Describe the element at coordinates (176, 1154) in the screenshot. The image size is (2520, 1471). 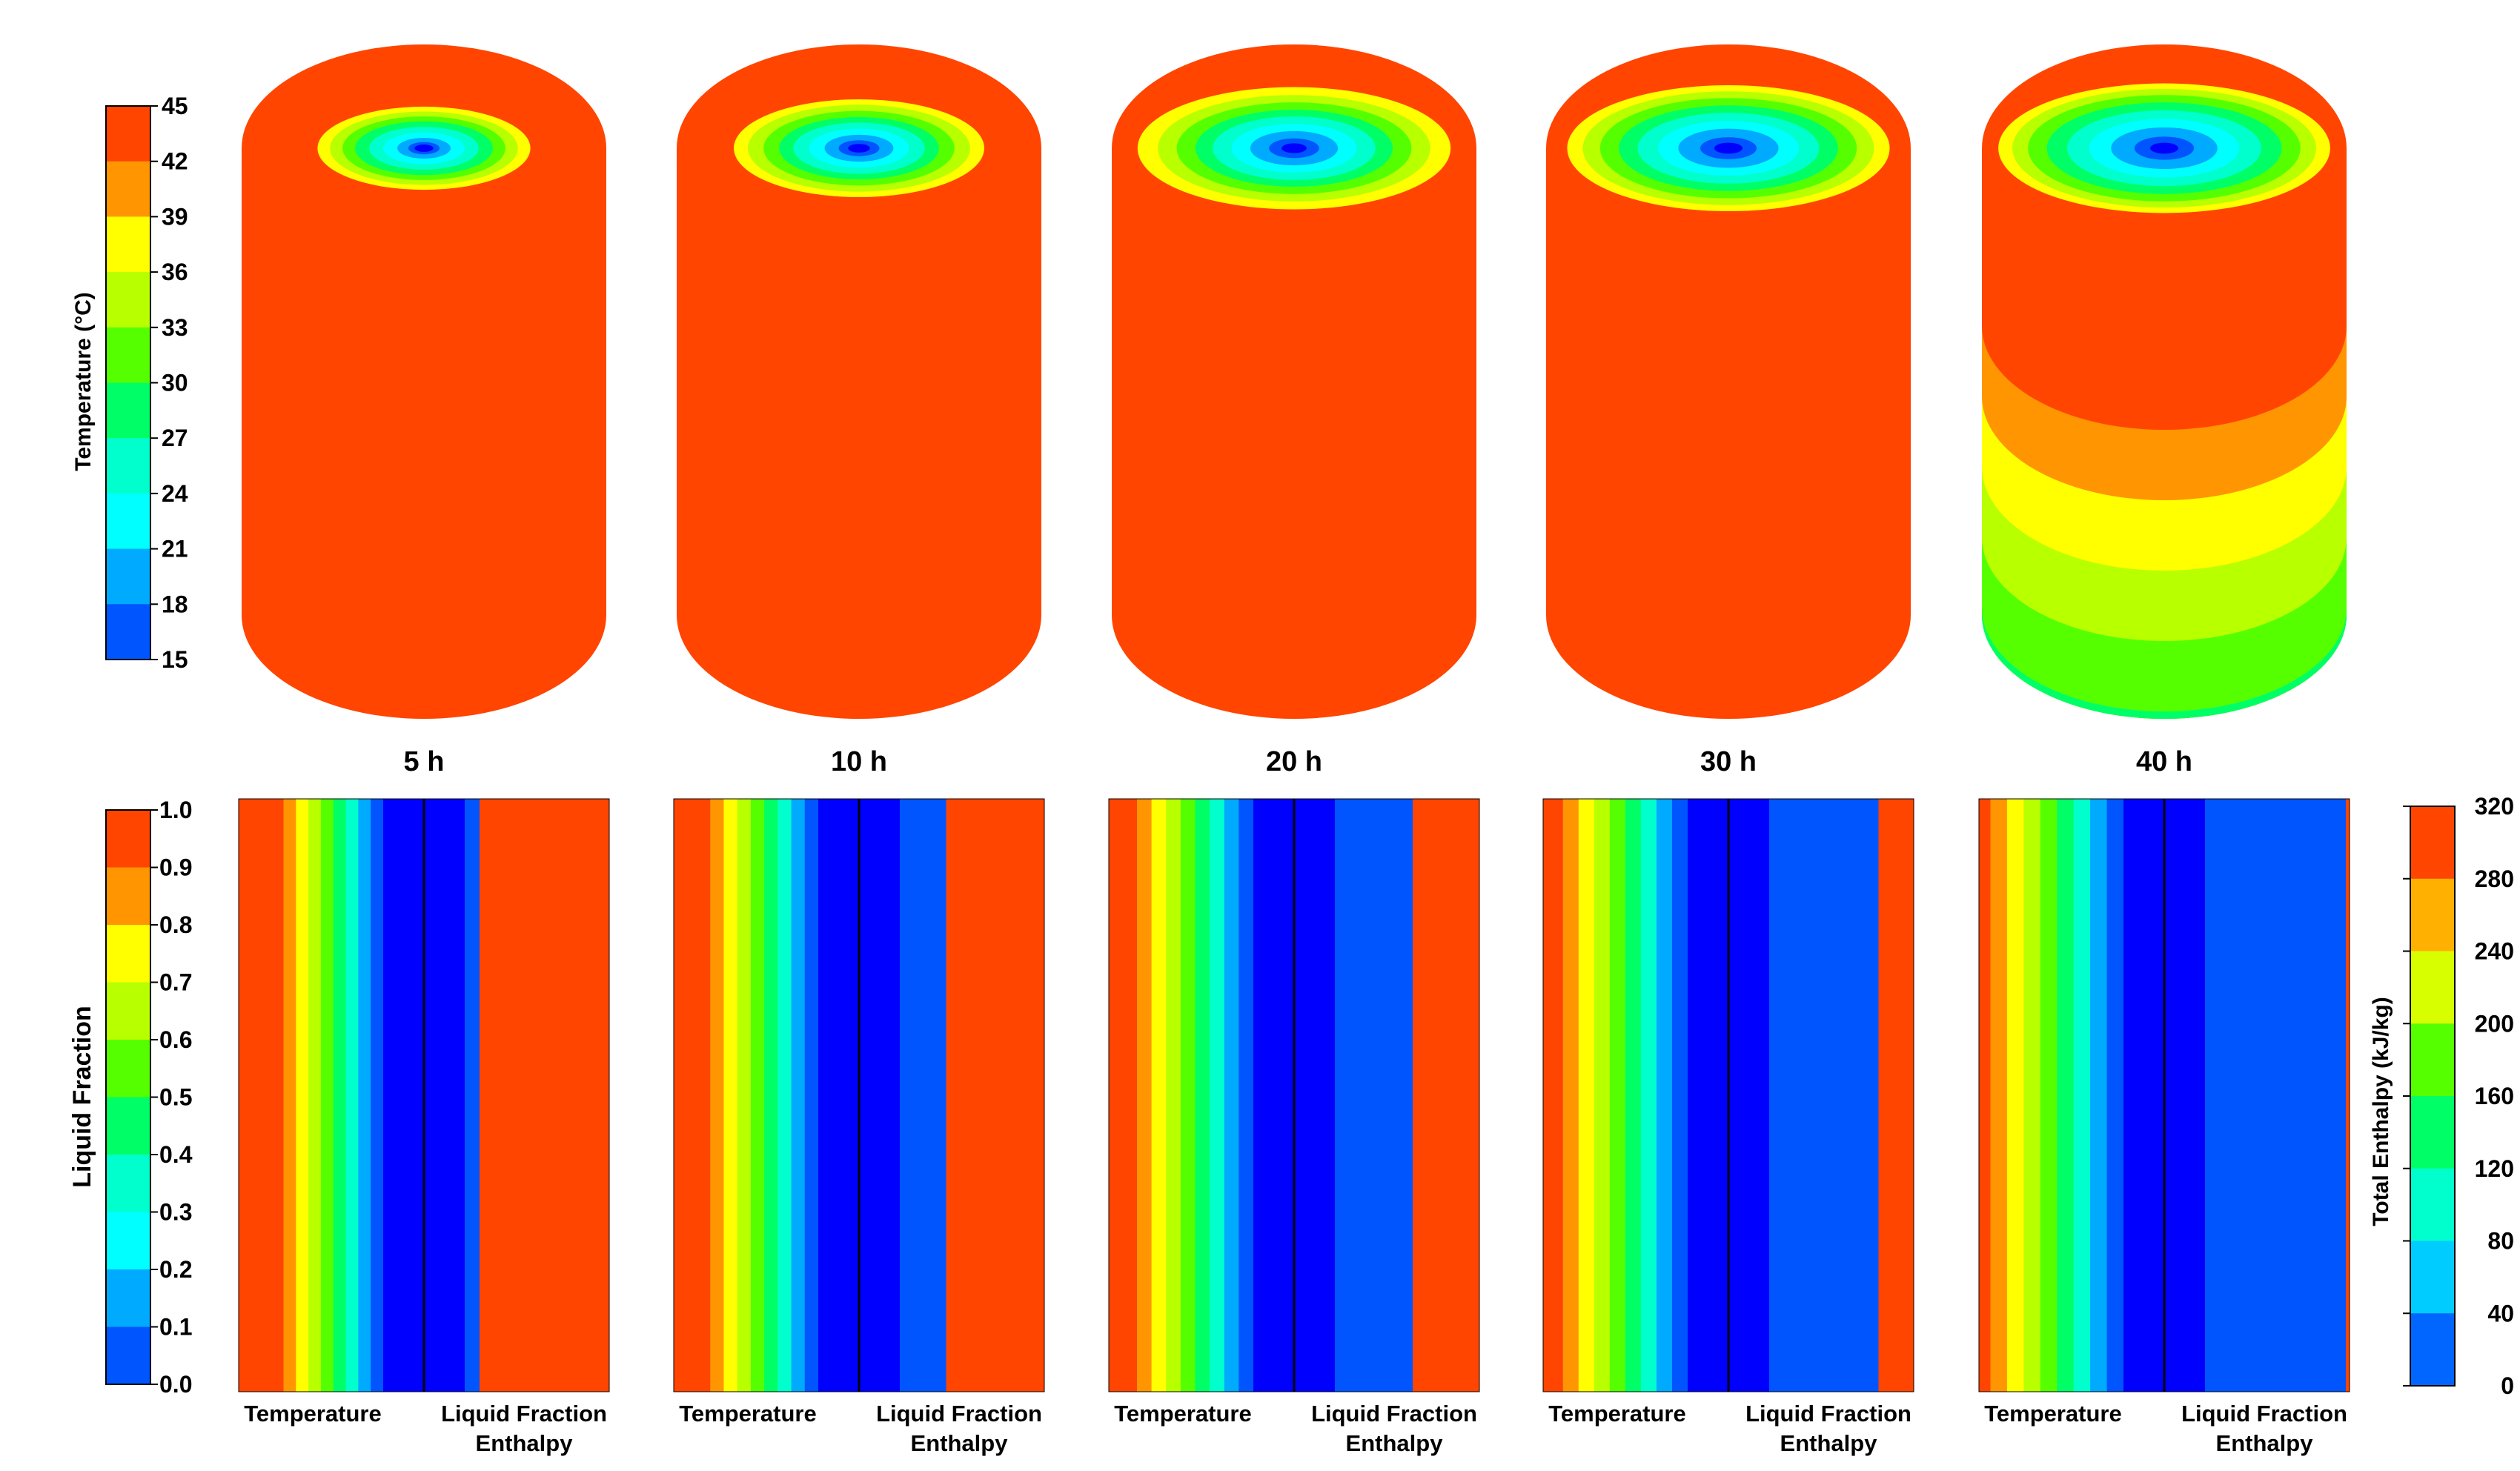
I see `colorbar-tick-label: 0.4` at that location.